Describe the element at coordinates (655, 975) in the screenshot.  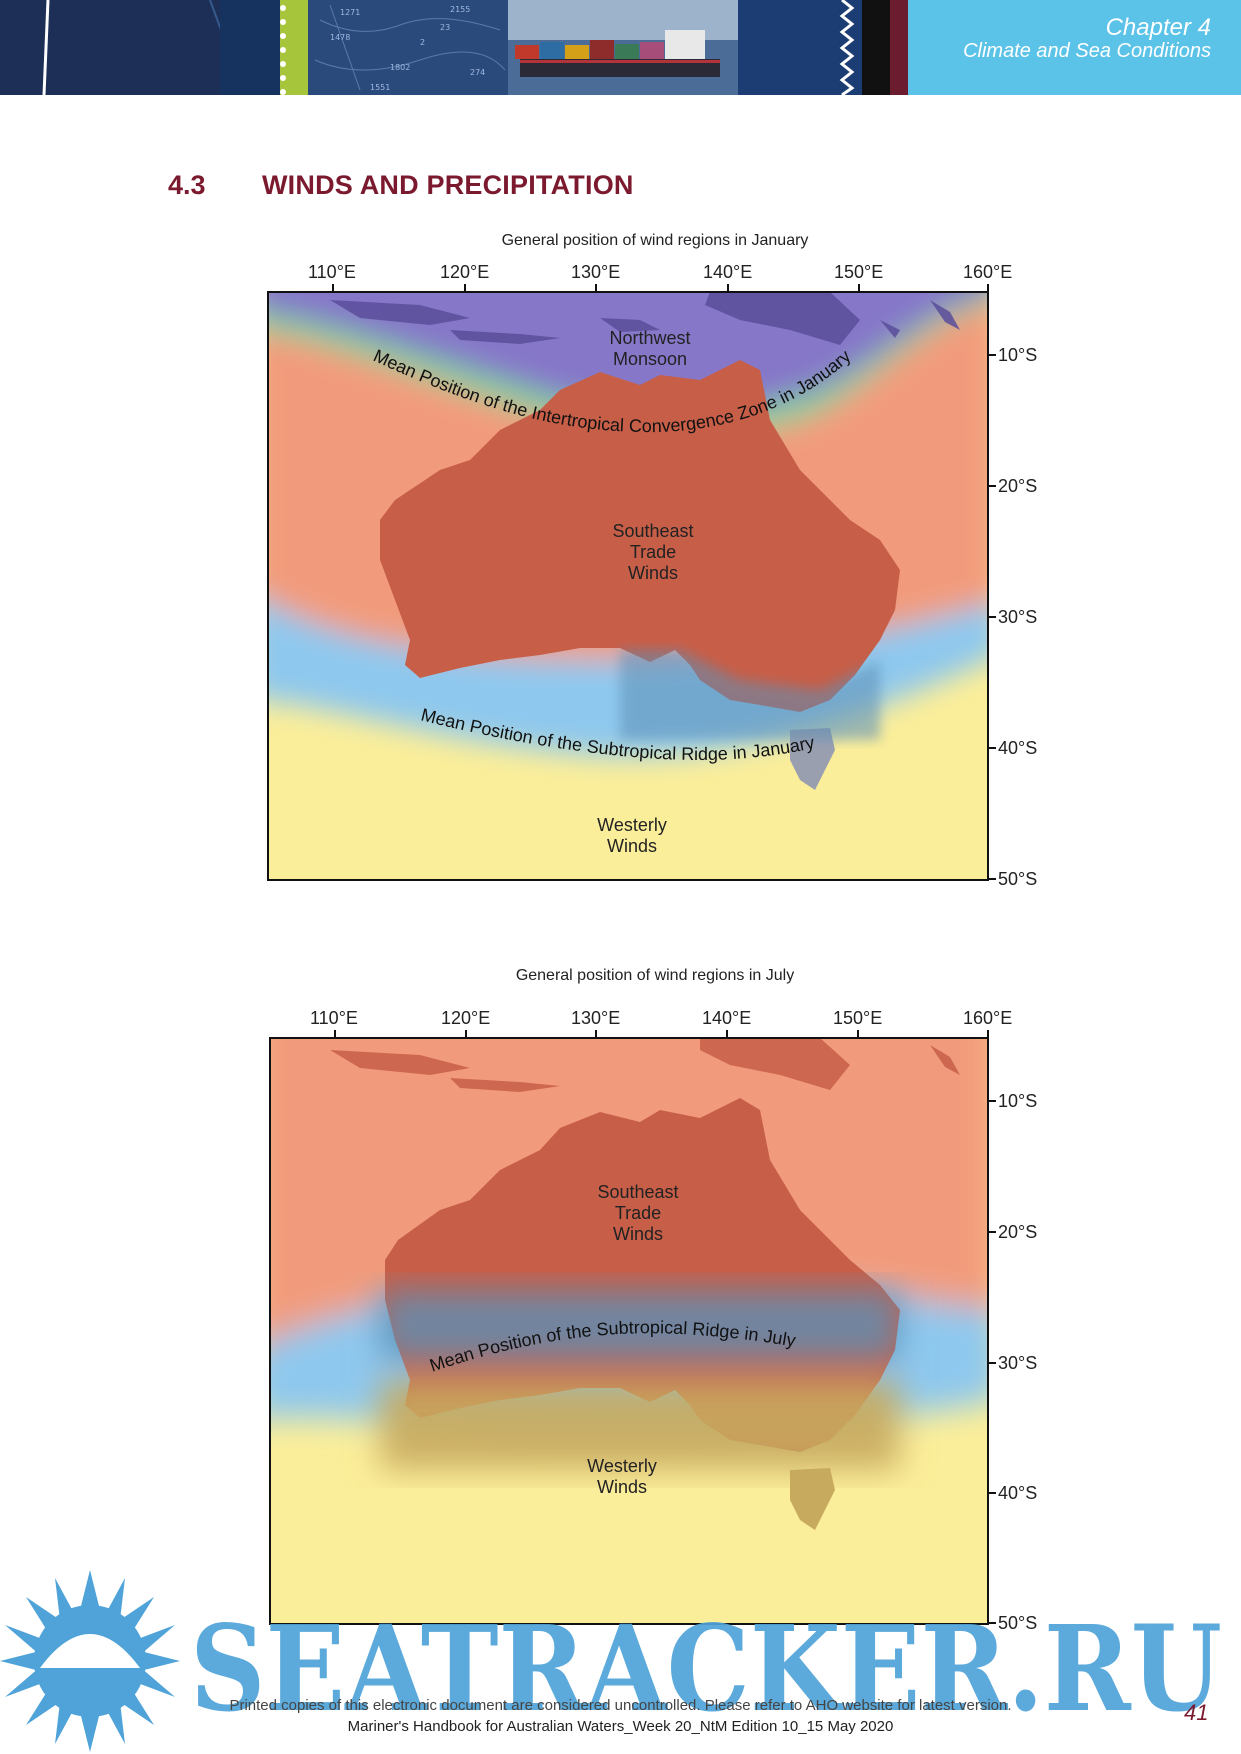
I see `map-july-caption: General position of wind regions in July` at that location.